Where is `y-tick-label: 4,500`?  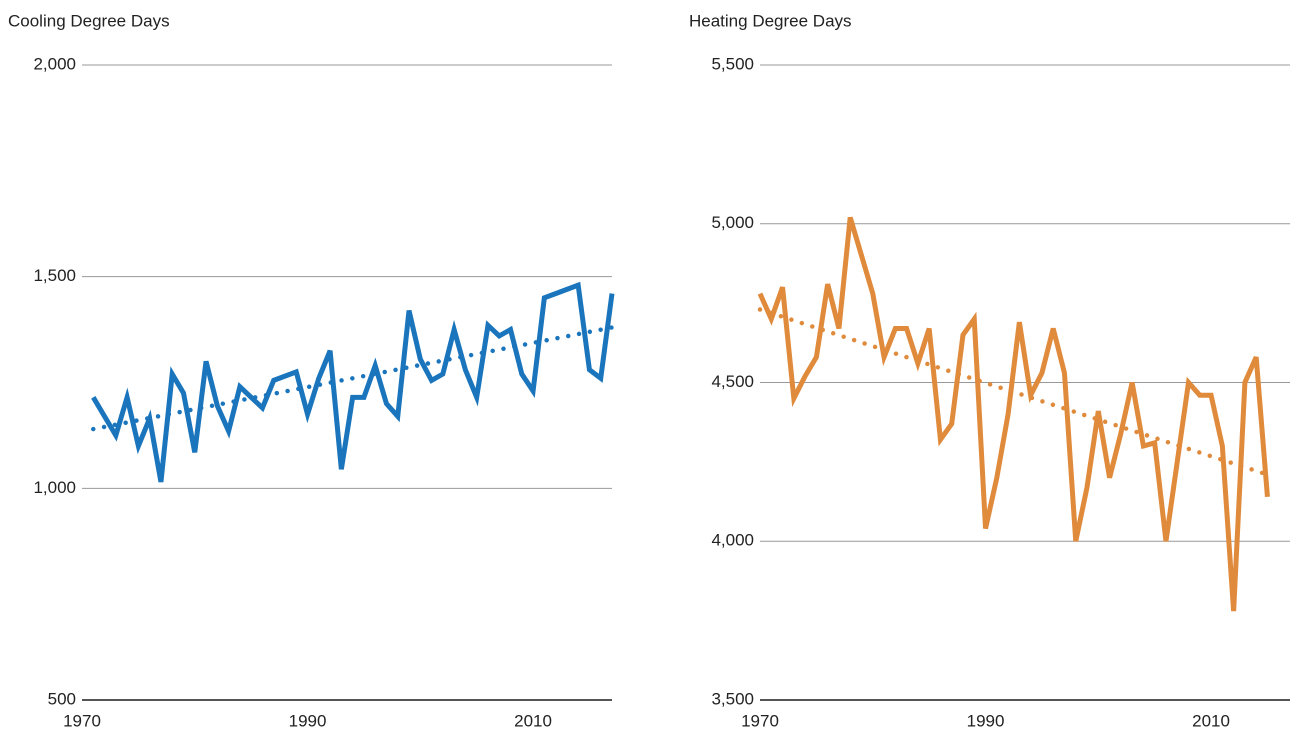
y-tick-label: 4,500 is located at coordinates (732, 381).